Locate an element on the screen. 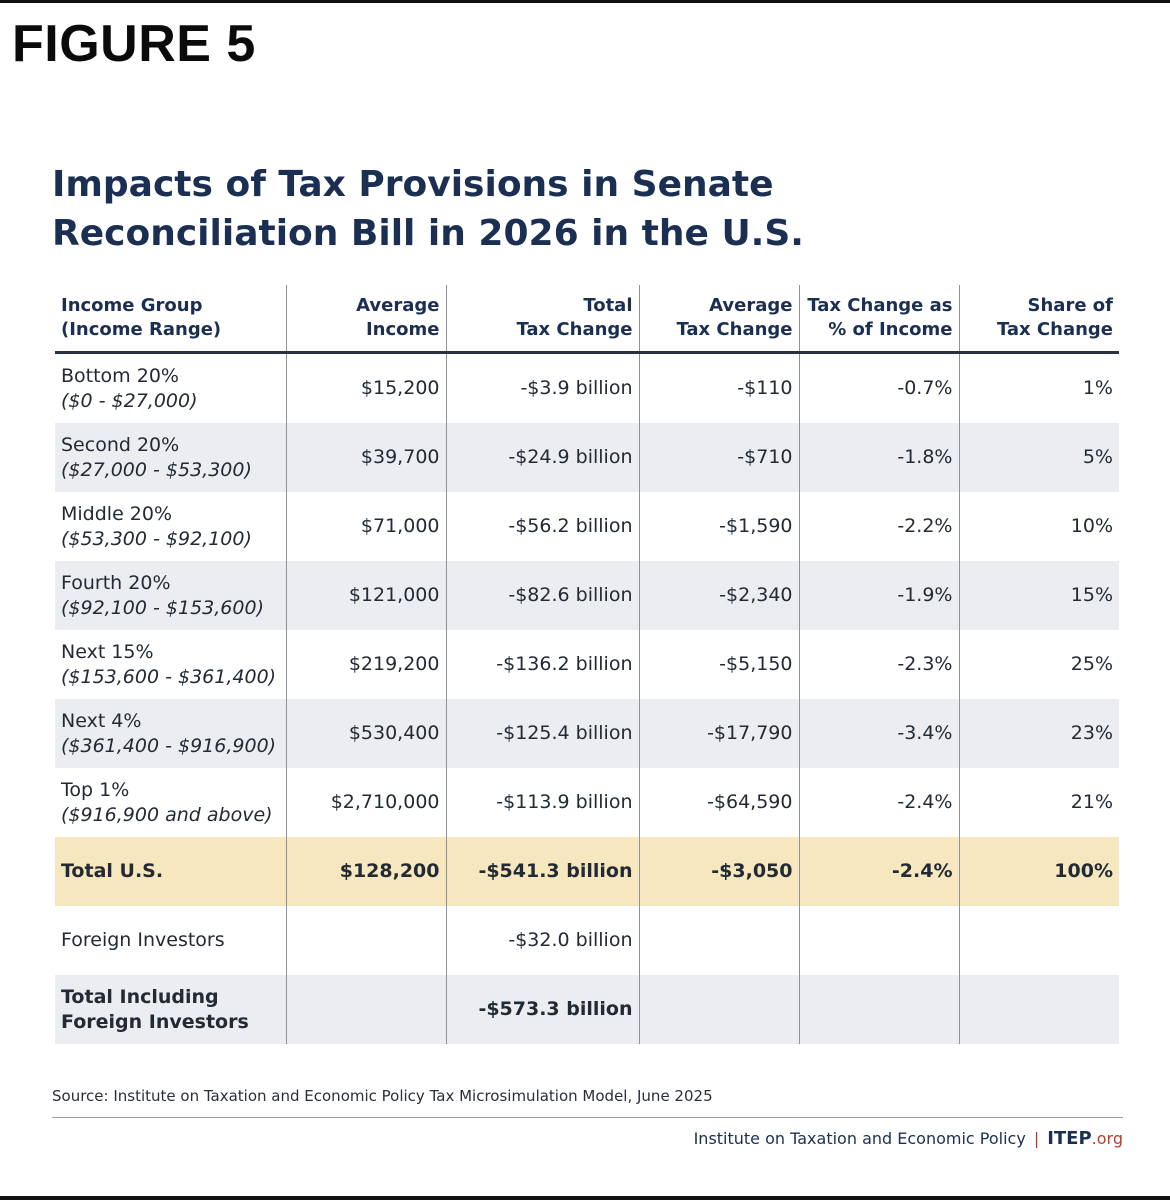 The image size is (1170, 1200). grand-total-label-line-2: Foreign Investors is located at coordinates (155, 1021).